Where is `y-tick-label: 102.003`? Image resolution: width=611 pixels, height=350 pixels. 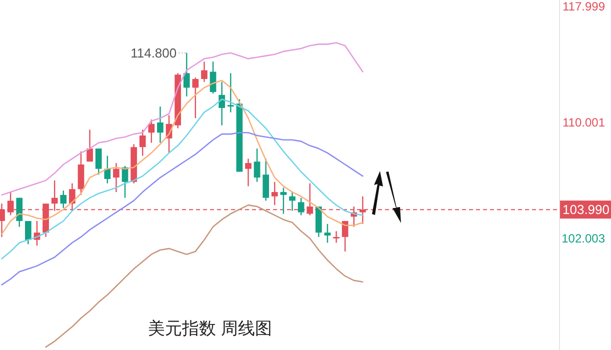
y-tick-label: 102.003 is located at coordinates (584, 238).